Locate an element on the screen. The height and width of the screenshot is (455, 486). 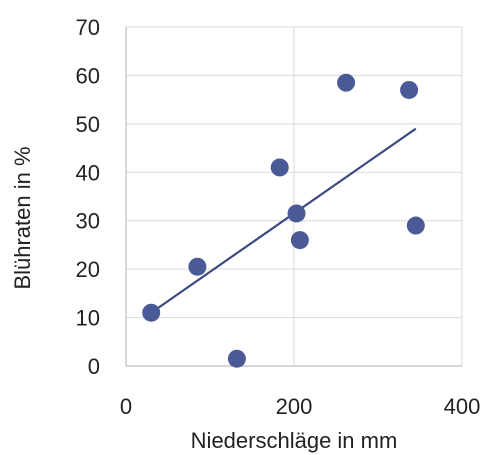
x-tick-label: 200 is located at coordinates (294, 406).